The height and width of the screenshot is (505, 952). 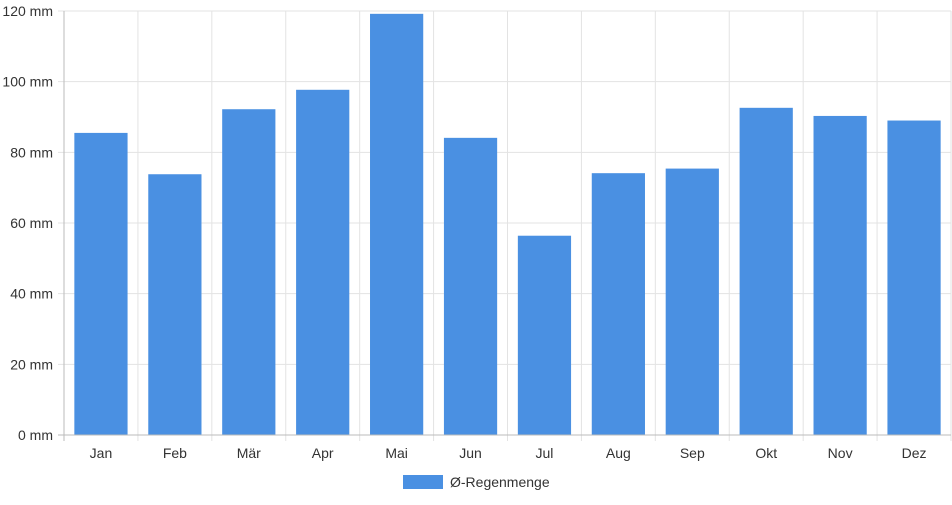 What do you see at coordinates (31, 364) in the screenshot?
I see `y-tick-label: 20 mm` at bounding box center [31, 364].